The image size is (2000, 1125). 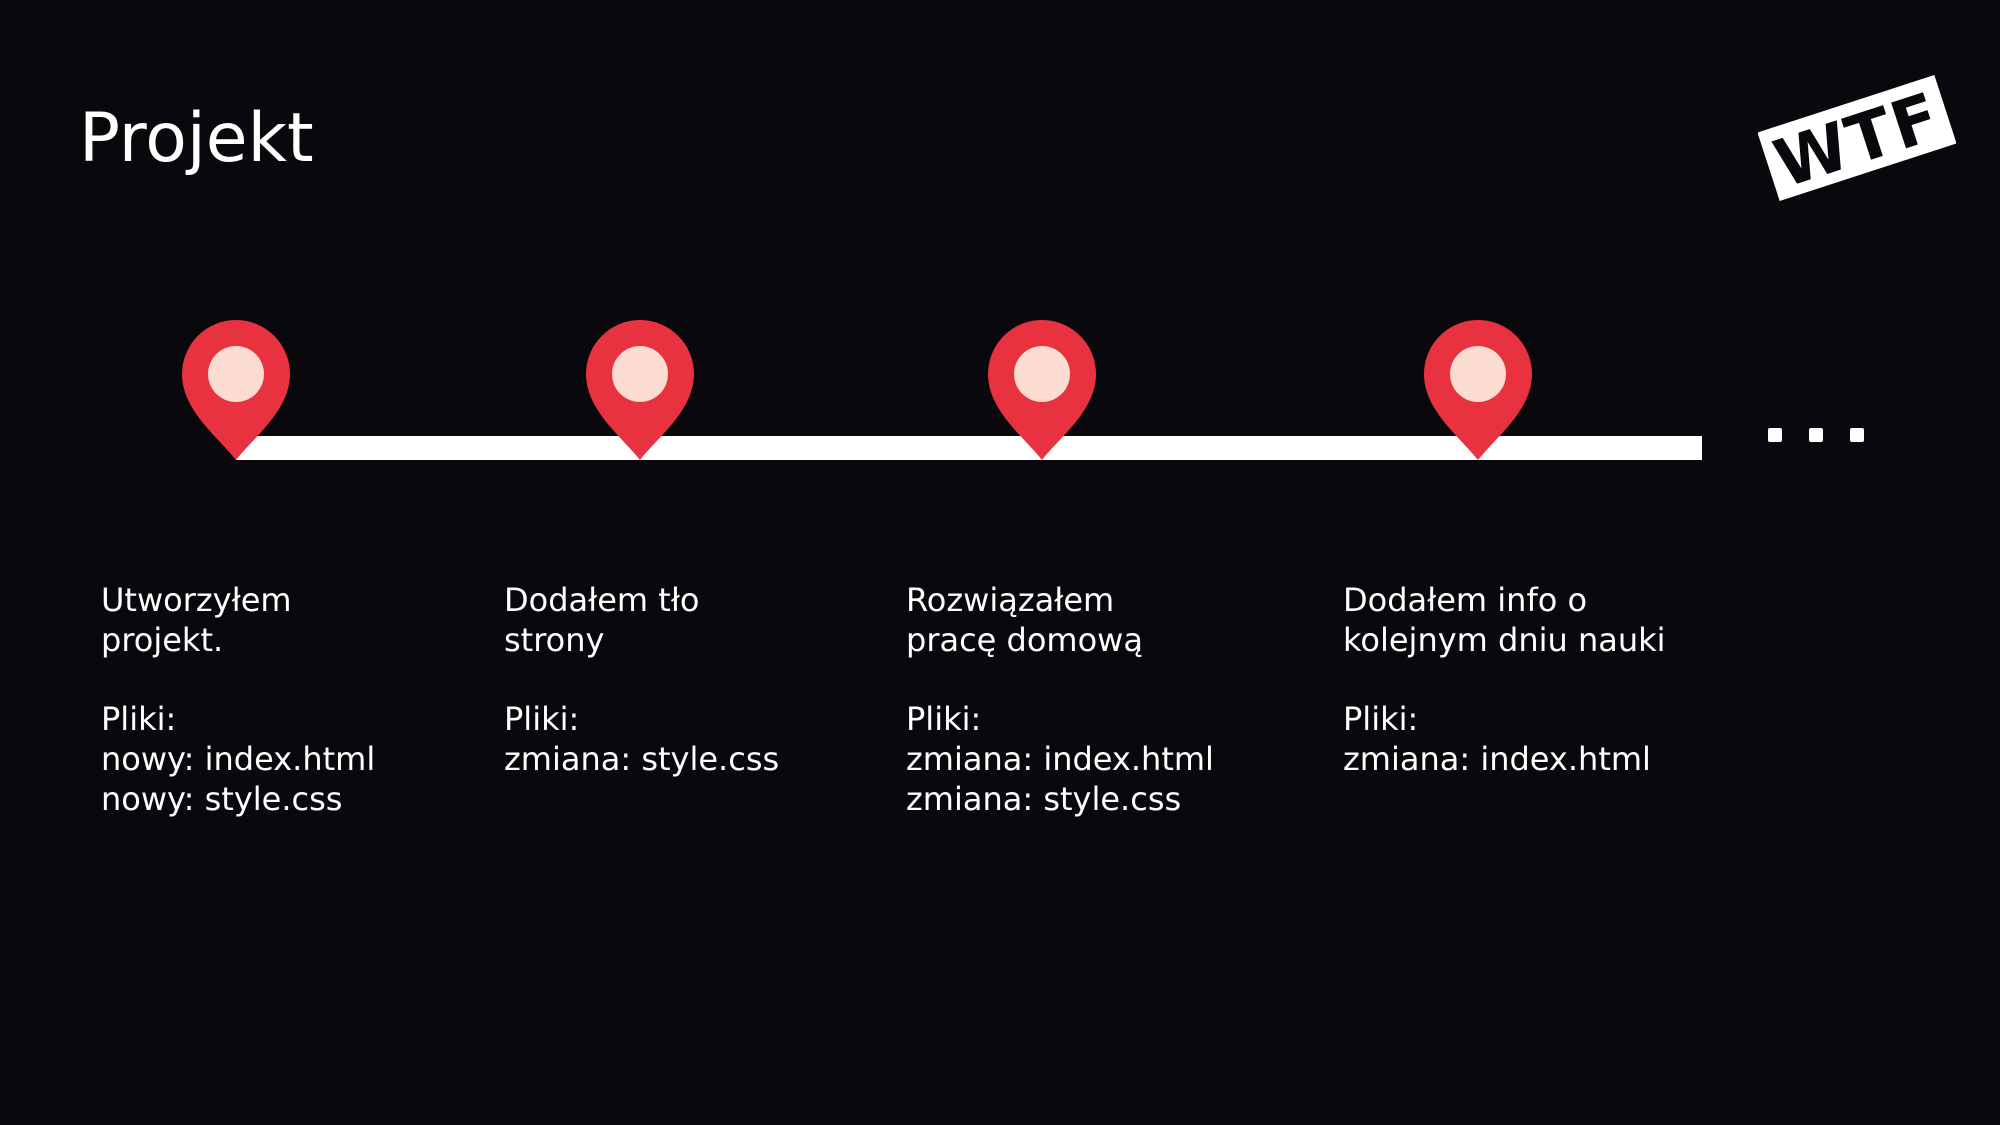 What do you see at coordinates (1465, 600) in the screenshot?
I see `event-description-line: Dodałem info o` at bounding box center [1465, 600].